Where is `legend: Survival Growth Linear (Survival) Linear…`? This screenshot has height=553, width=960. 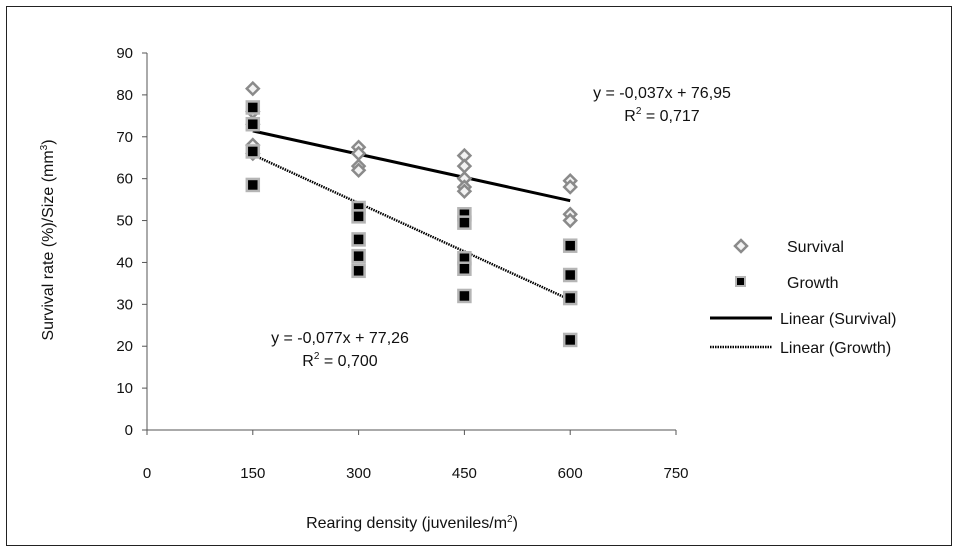 legend: Survival Growth Linear (Survival) Linear… is located at coordinates (803, 297).